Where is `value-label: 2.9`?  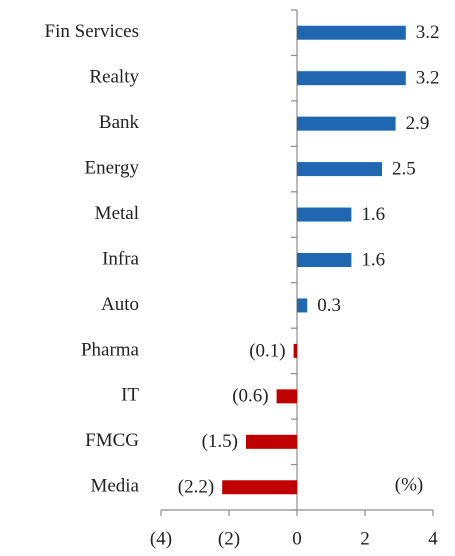
value-label: 2.9 is located at coordinates (418, 123).